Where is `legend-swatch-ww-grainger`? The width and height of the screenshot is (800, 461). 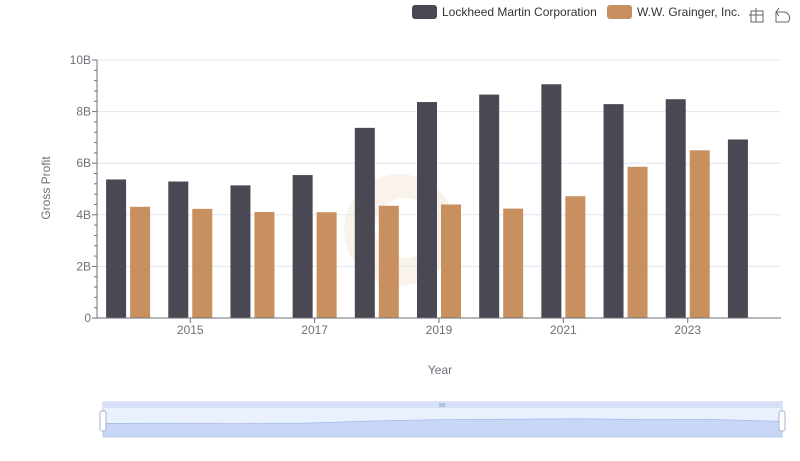
legend-swatch-ww-grainger is located at coordinates (619, 12).